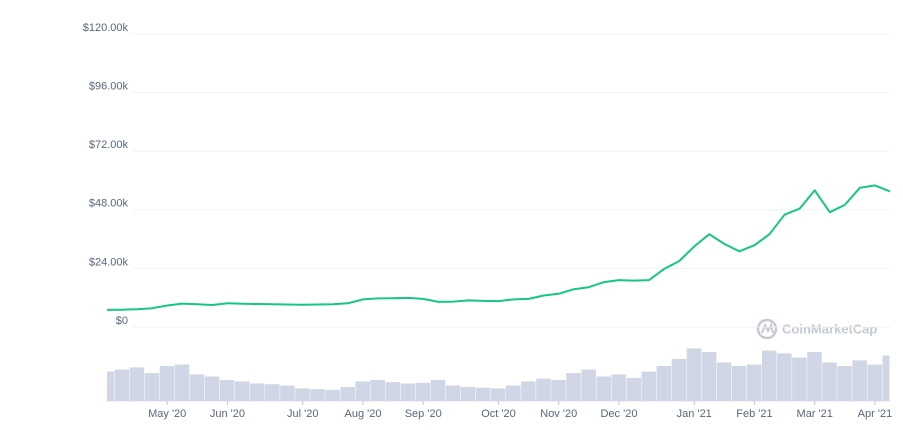  Describe the element at coordinates (362, 414) in the screenshot. I see `x-tick-label: Aug '20` at that location.